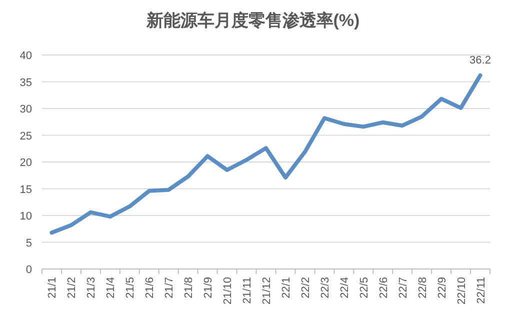 The width and height of the screenshot is (506, 328). What do you see at coordinates (26, 163) in the screenshot?
I see `y-tick-label: 20` at bounding box center [26, 163].